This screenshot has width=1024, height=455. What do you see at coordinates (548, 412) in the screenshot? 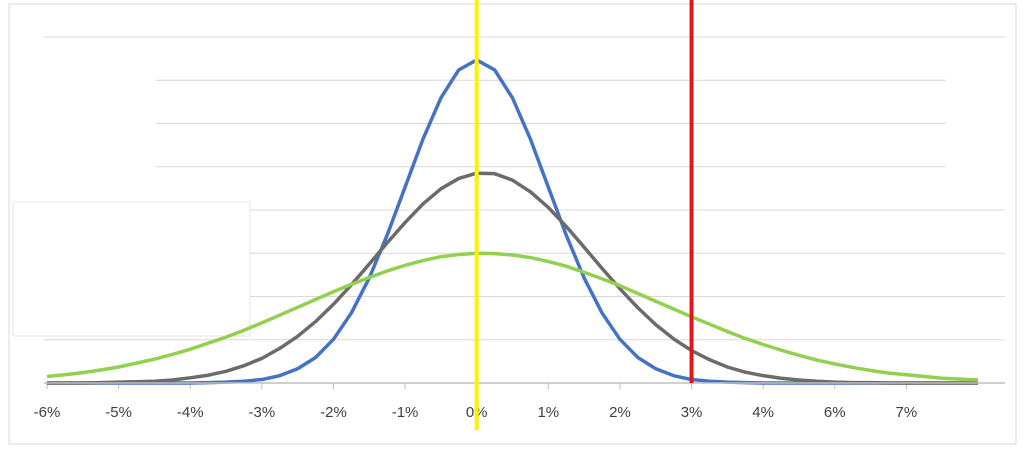
I see `x-tick-label: 1%` at bounding box center [548, 412].